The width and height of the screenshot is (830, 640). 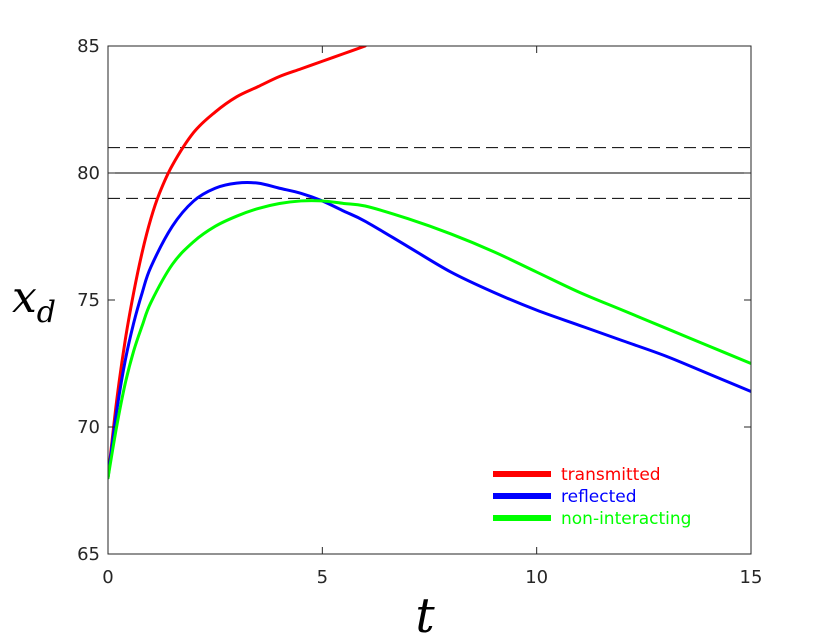 What do you see at coordinates (88, 173) in the screenshot?
I see `y-tick-label-80: 80` at bounding box center [88, 173].